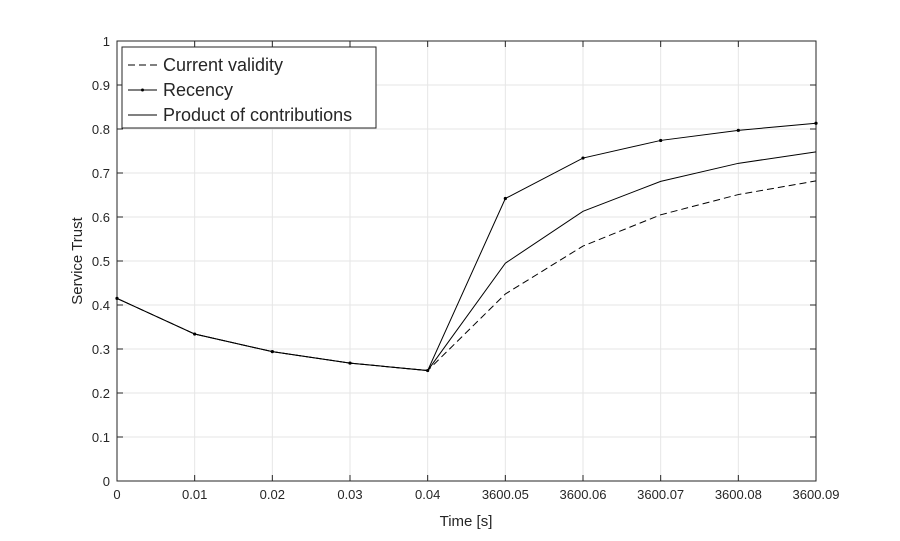 This screenshot has width=900, height=541. Describe the element at coordinates (505, 494) in the screenshot. I see `x-tick-label: 3600.05` at that location.